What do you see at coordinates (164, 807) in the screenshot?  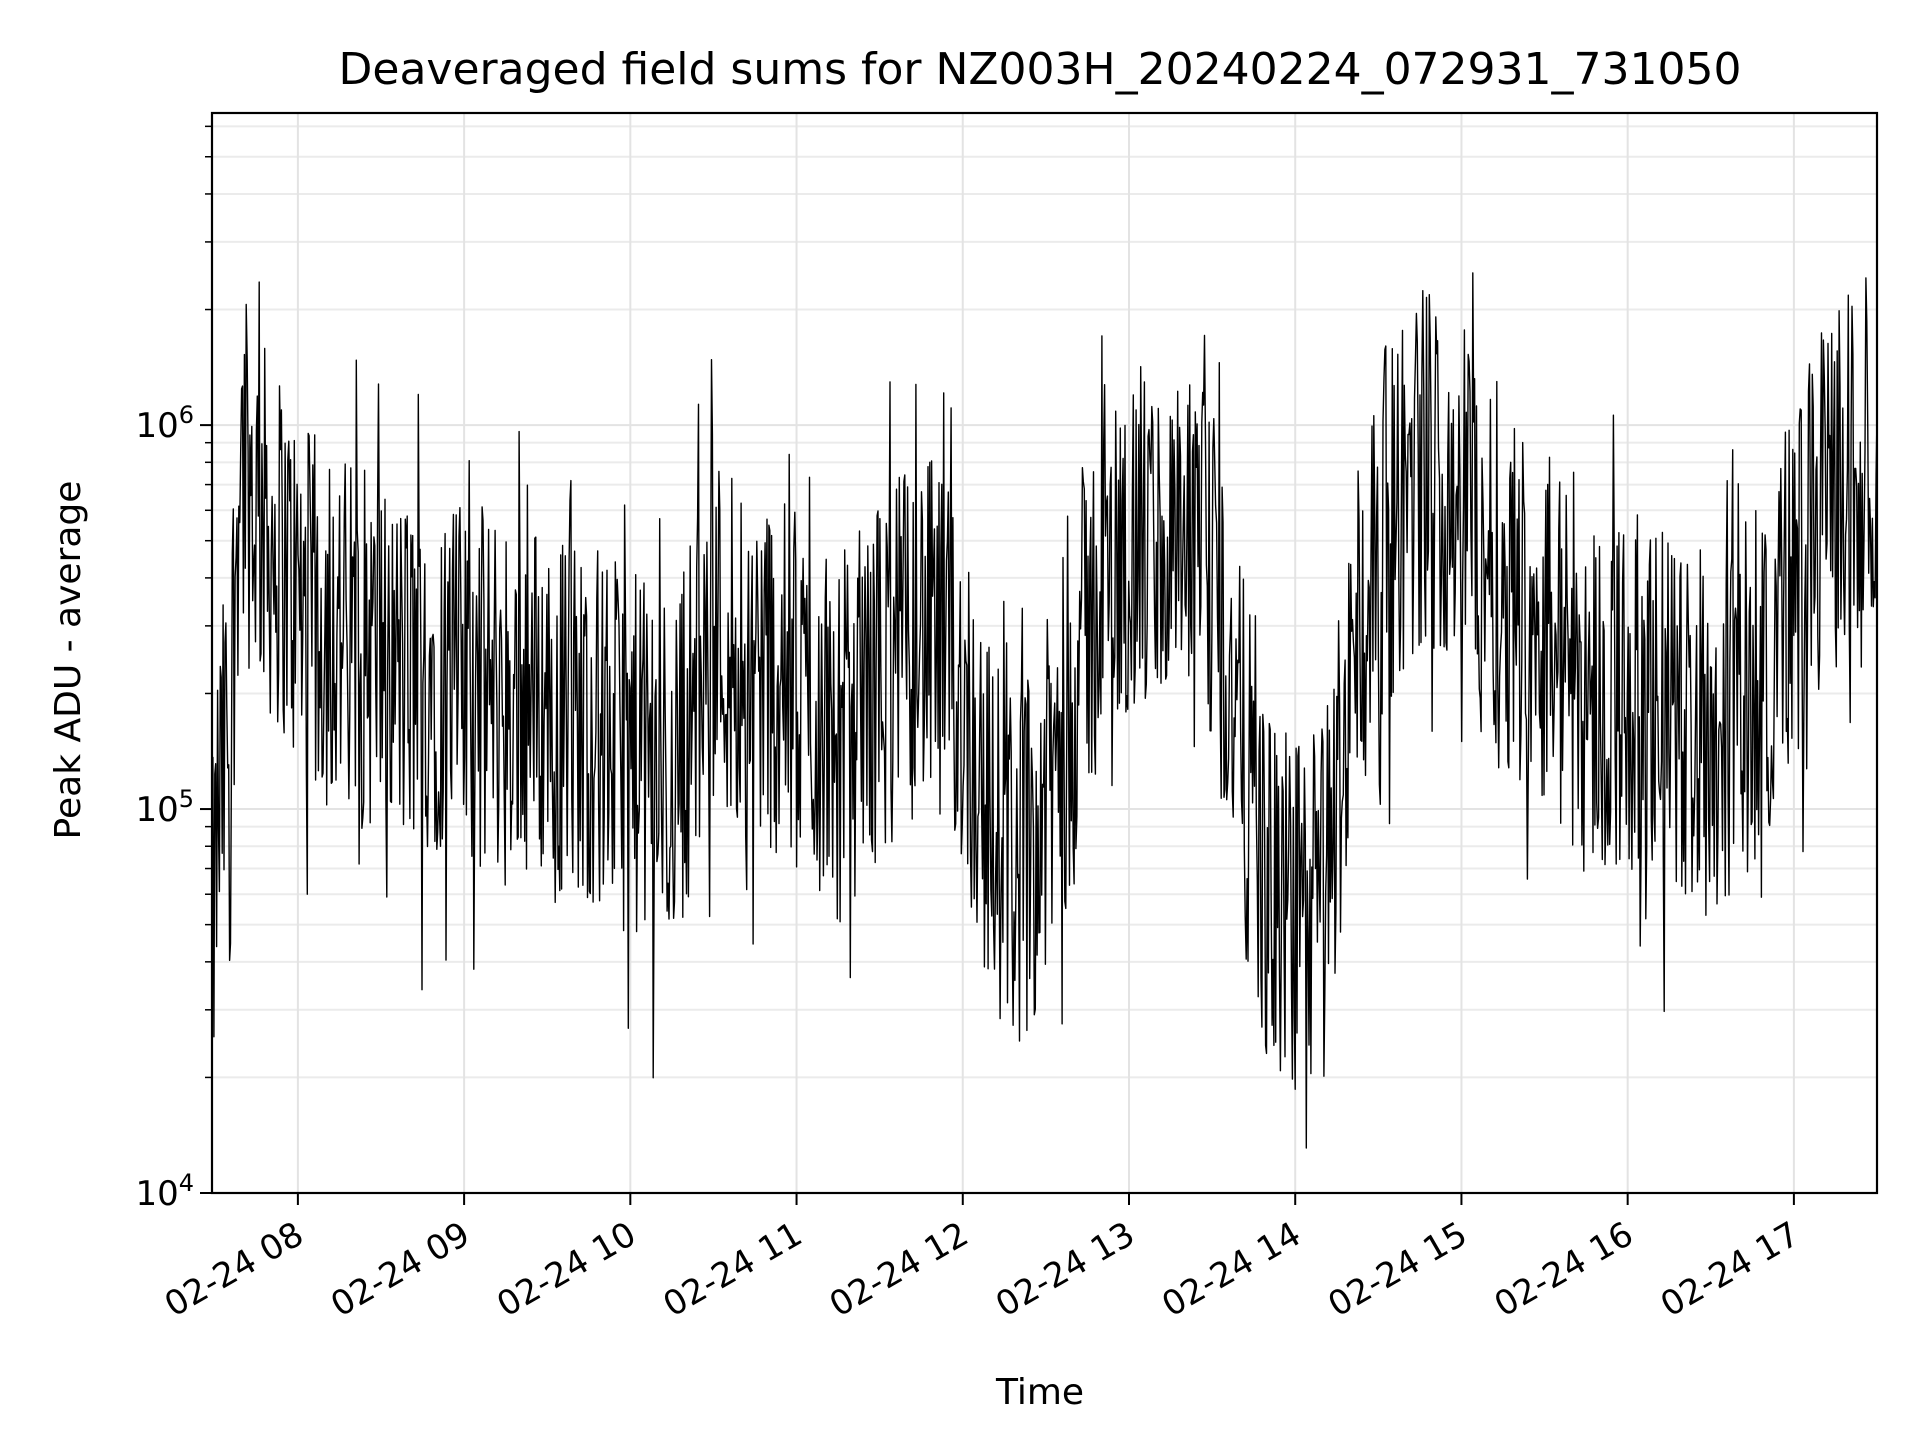 I see `y-tick-label: 10⁵` at bounding box center [164, 807].